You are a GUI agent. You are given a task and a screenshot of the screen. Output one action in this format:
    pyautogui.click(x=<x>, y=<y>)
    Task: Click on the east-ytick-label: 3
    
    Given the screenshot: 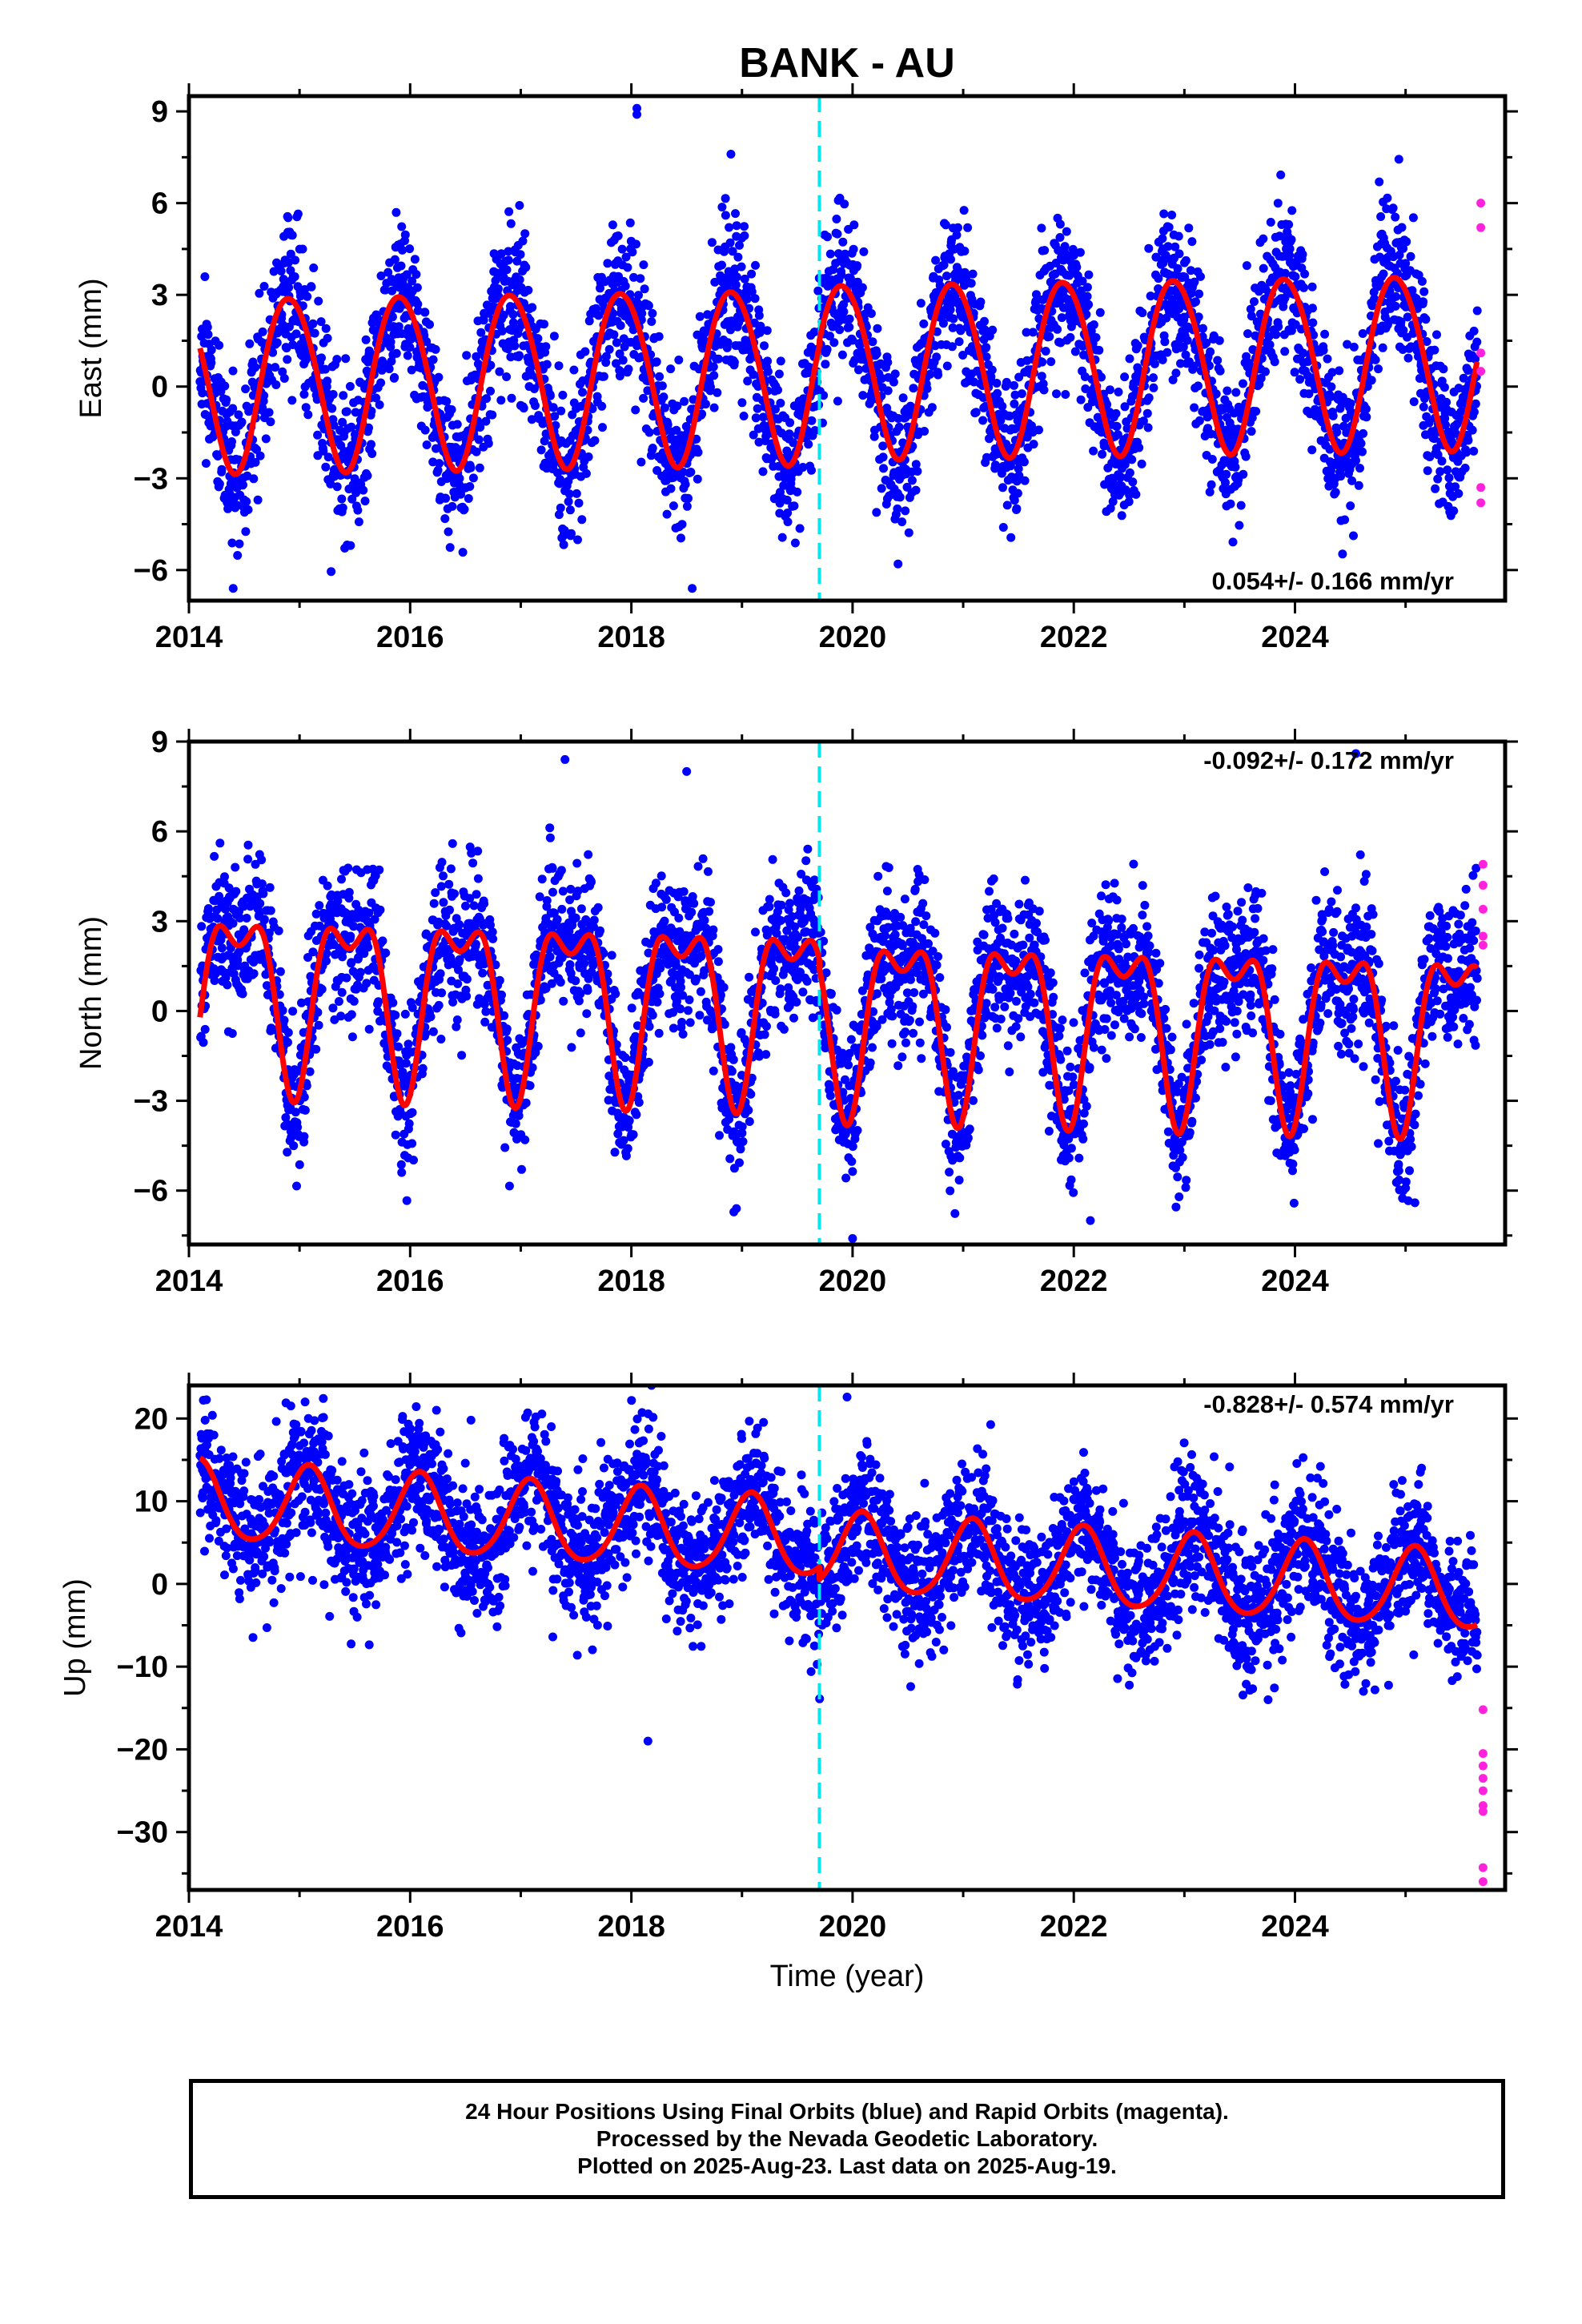 What is the action you would take?
    pyautogui.click(x=159, y=295)
    